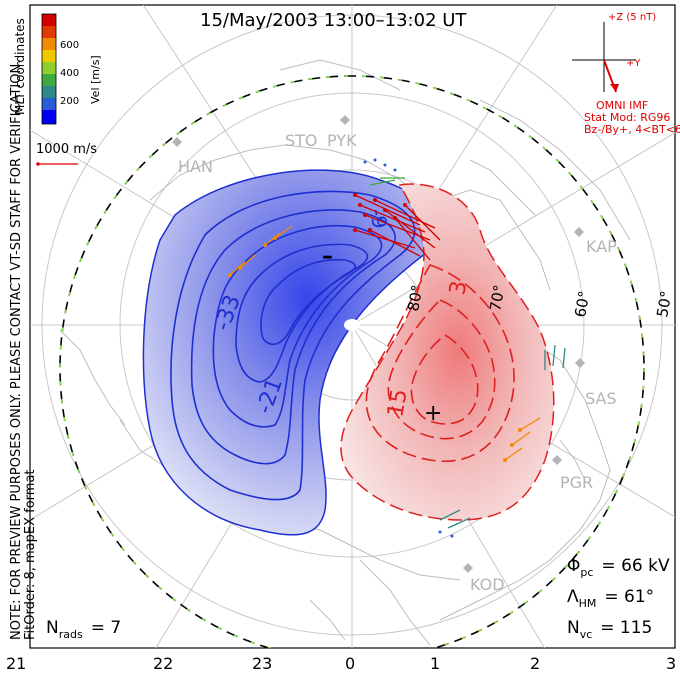 Image resolution: width=680 pixels, height=674 pixels. Describe the element at coordinates (71, 634) in the screenshot. I see `nrads-subscript: rads` at that location.